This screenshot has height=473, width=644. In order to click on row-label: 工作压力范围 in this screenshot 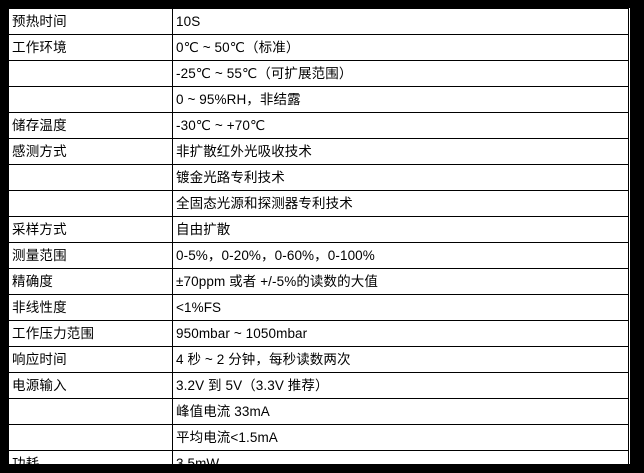, I will do `click(90, 333)`.